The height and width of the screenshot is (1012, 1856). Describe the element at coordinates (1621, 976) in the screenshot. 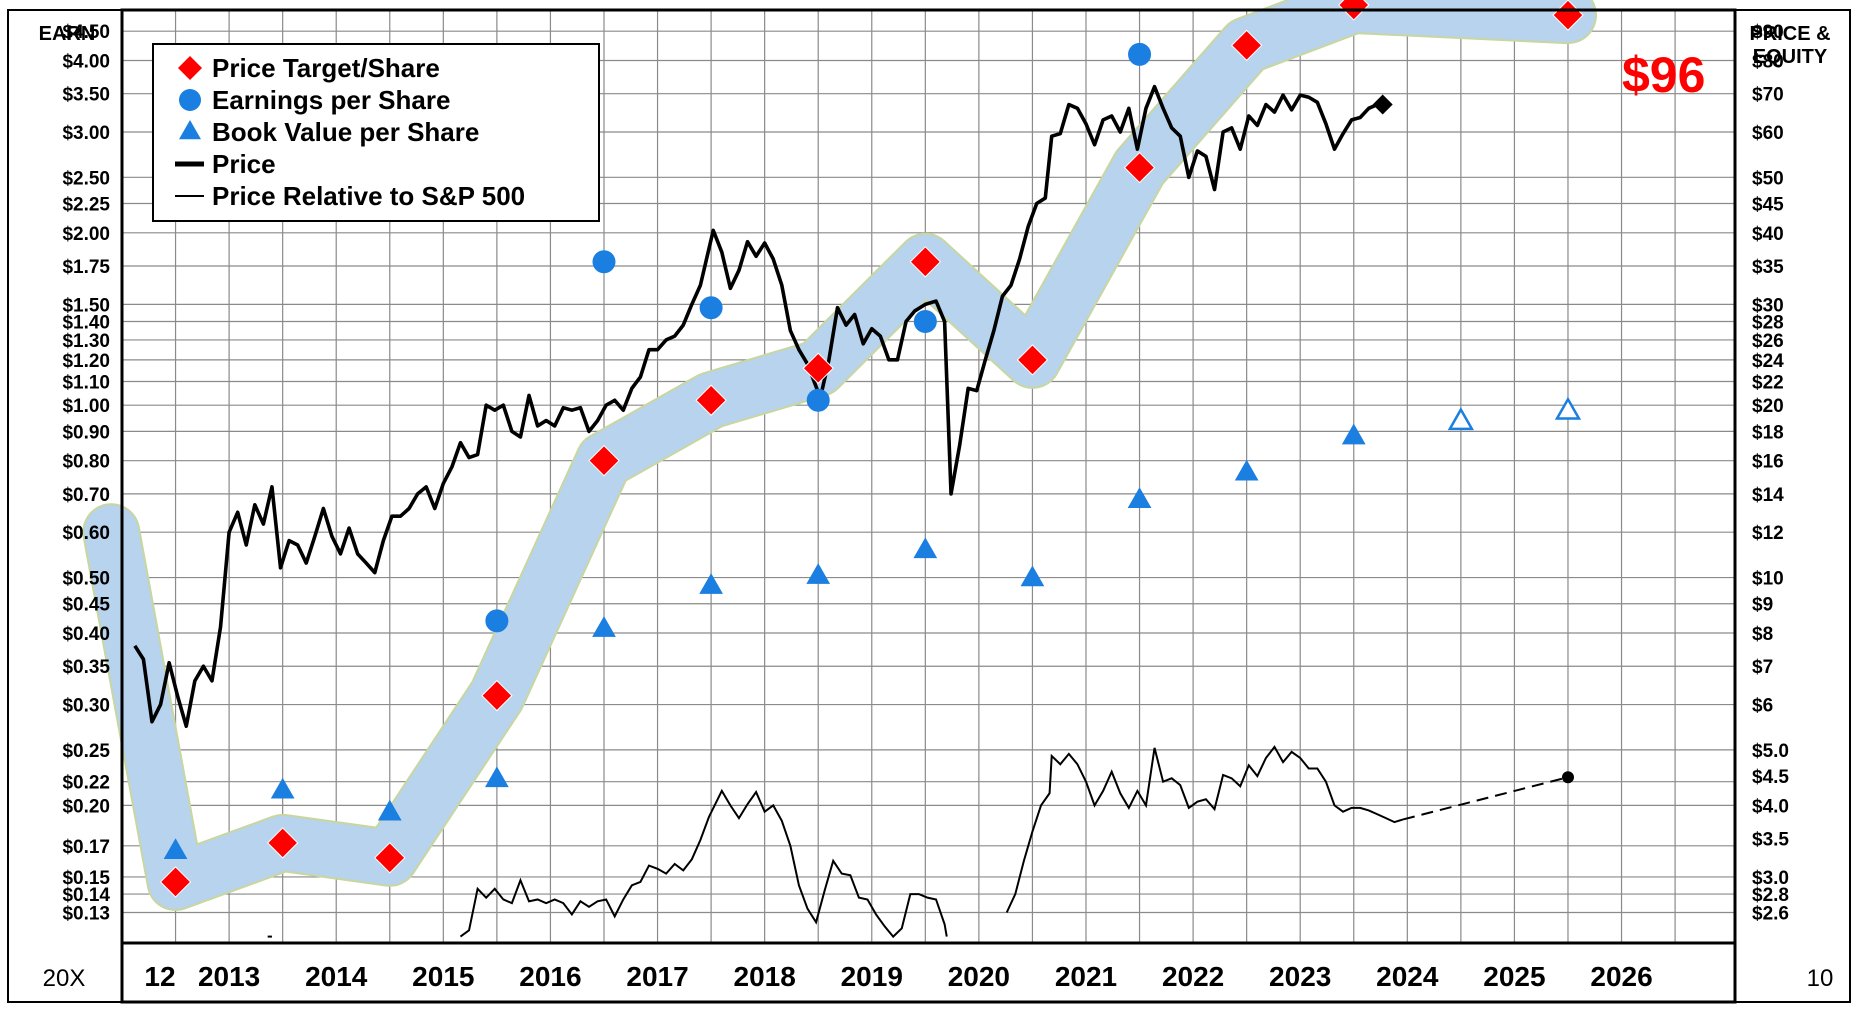

I see `x-tick-label: 2026` at that location.